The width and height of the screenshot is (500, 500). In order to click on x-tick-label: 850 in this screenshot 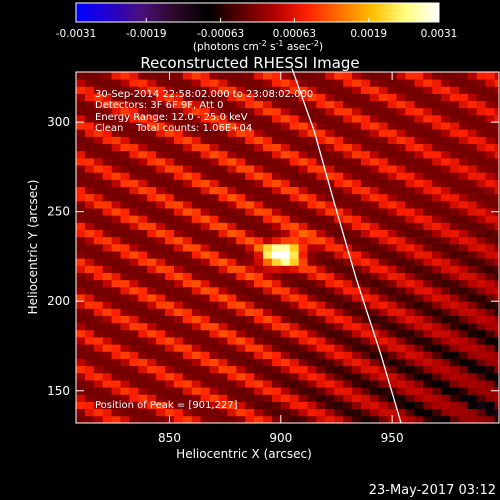, I will do `click(169, 438)`.